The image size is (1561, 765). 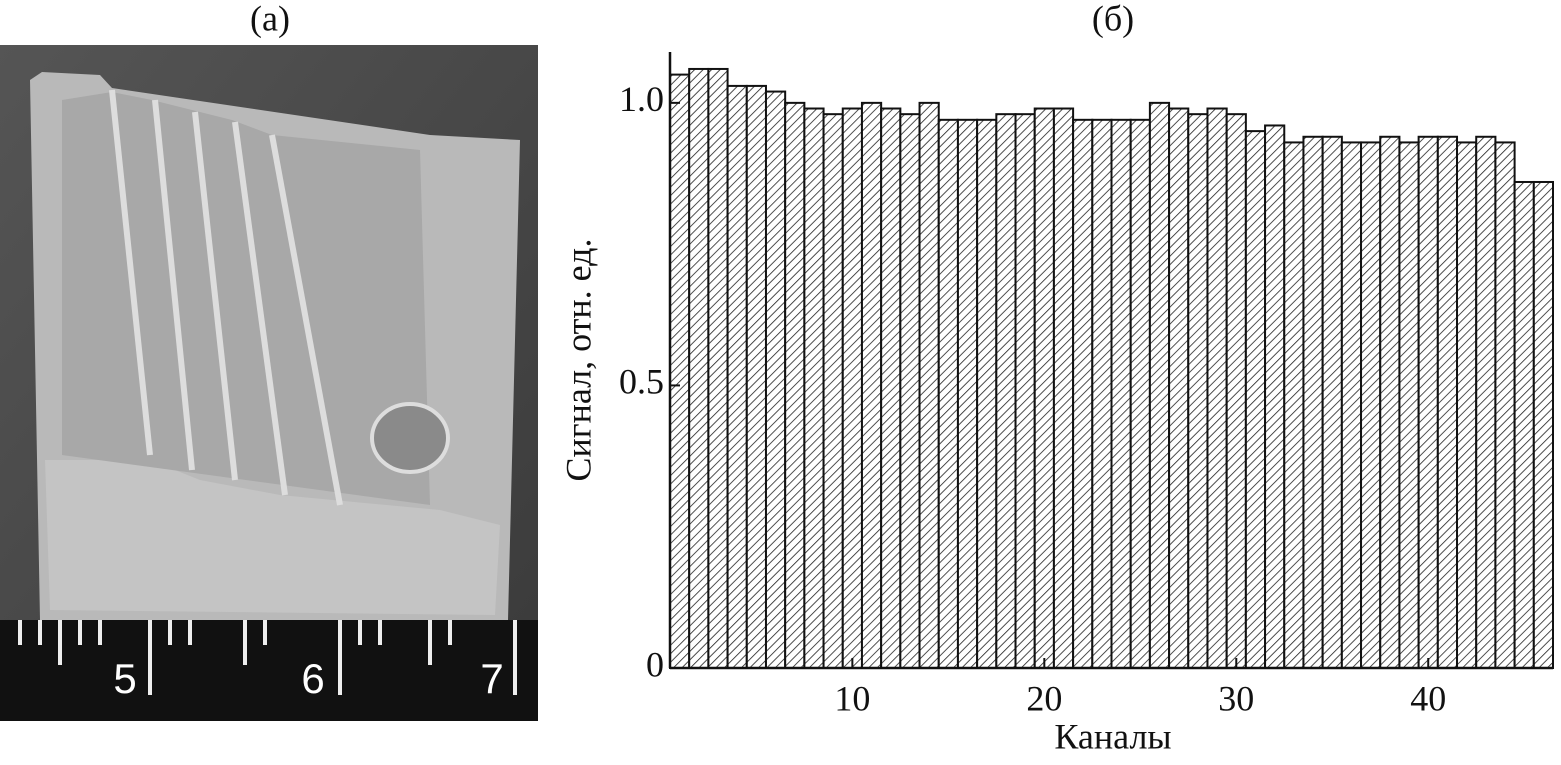 What do you see at coordinates (270, 19) in the screenshot?
I see `panel-label: (a)` at bounding box center [270, 19].